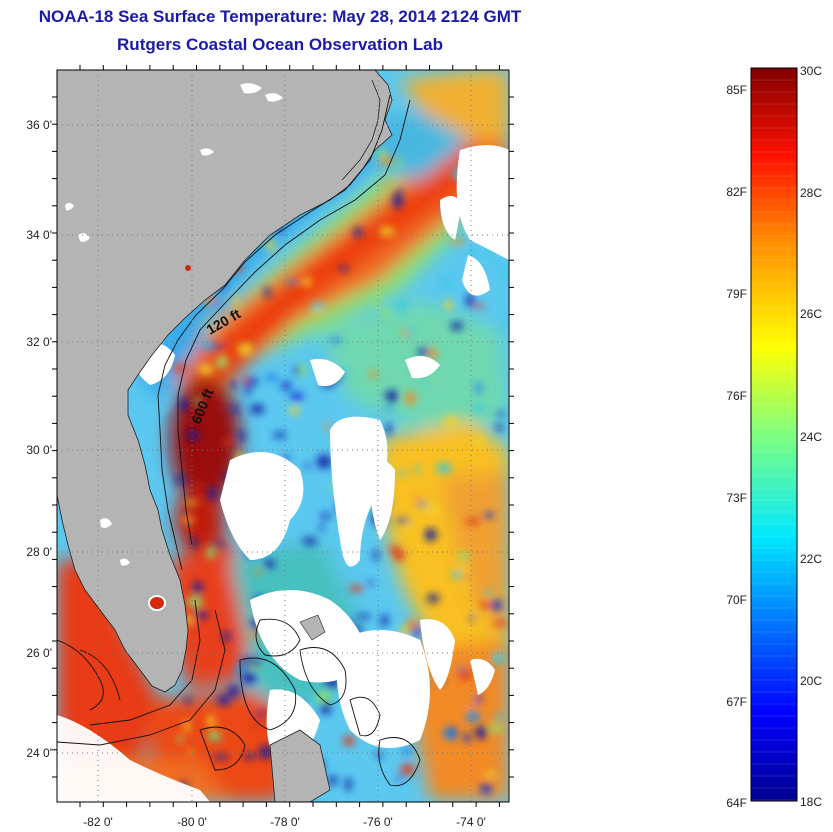 The image size is (833, 832). What do you see at coordinates (39, 235) in the screenshot?
I see `lat-tick-label: 34 0'` at bounding box center [39, 235].